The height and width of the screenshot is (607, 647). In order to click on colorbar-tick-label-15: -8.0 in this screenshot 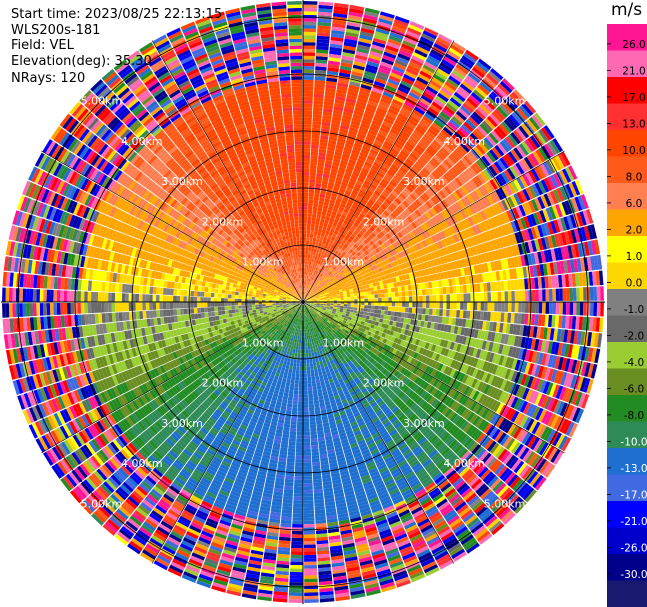, I will do `click(634, 416)`.